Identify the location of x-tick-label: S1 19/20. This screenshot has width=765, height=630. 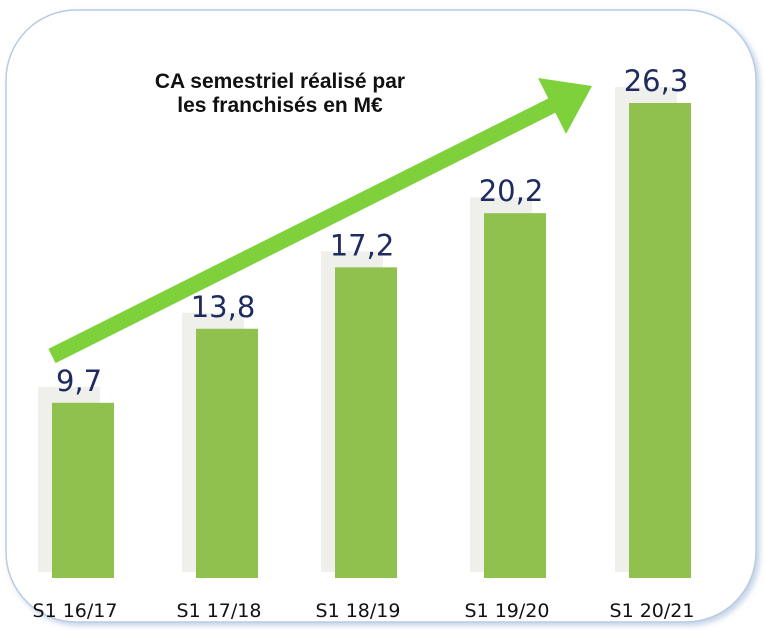
(507, 611).